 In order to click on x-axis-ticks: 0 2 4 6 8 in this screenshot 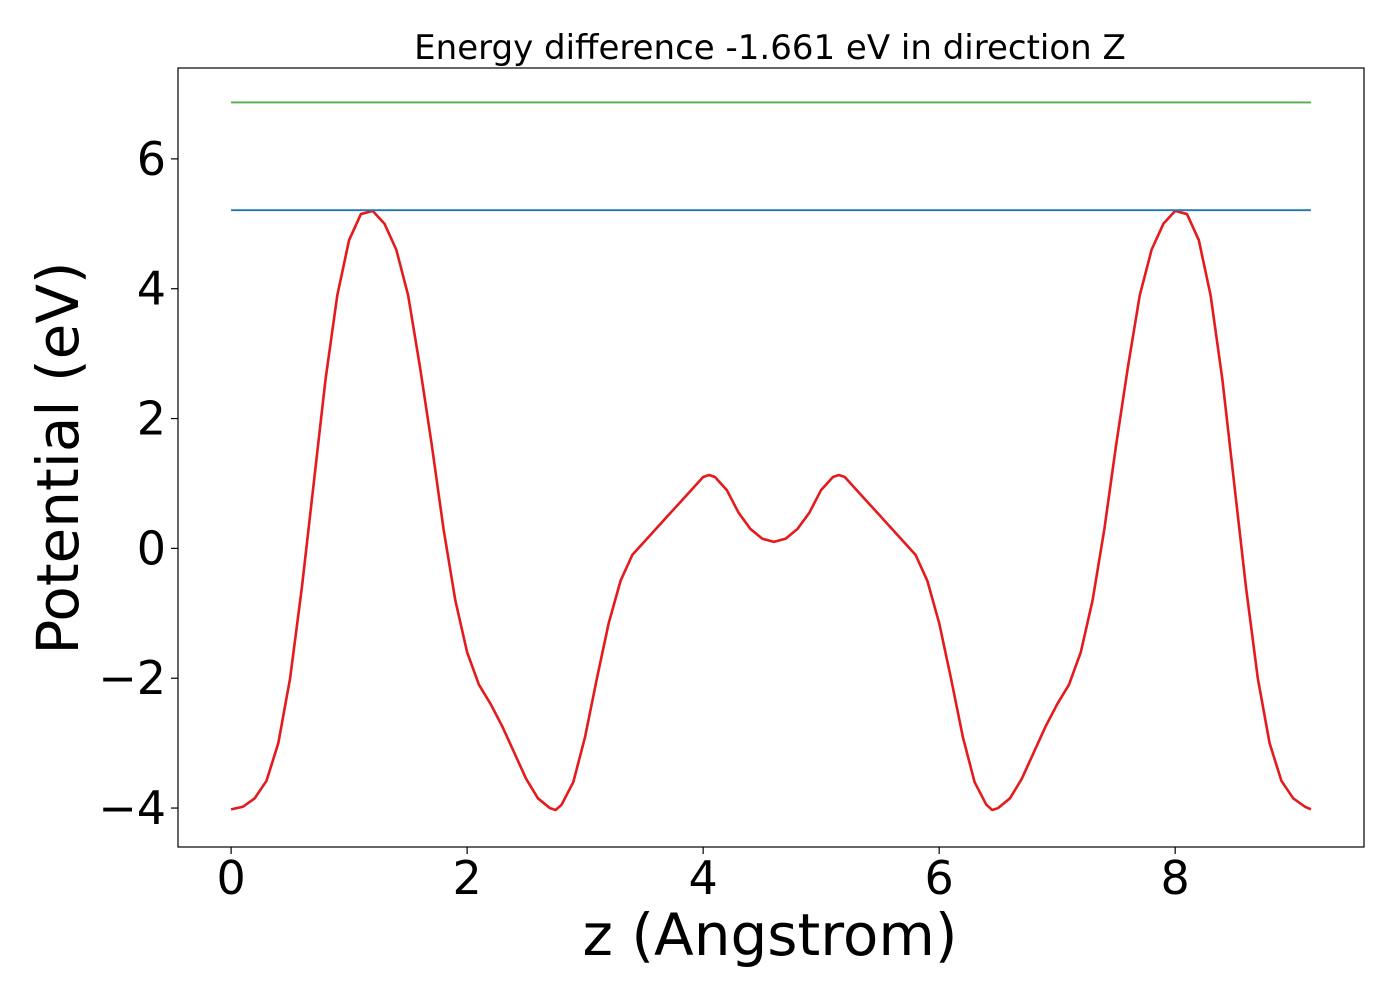, I will do `click(703, 876)`.